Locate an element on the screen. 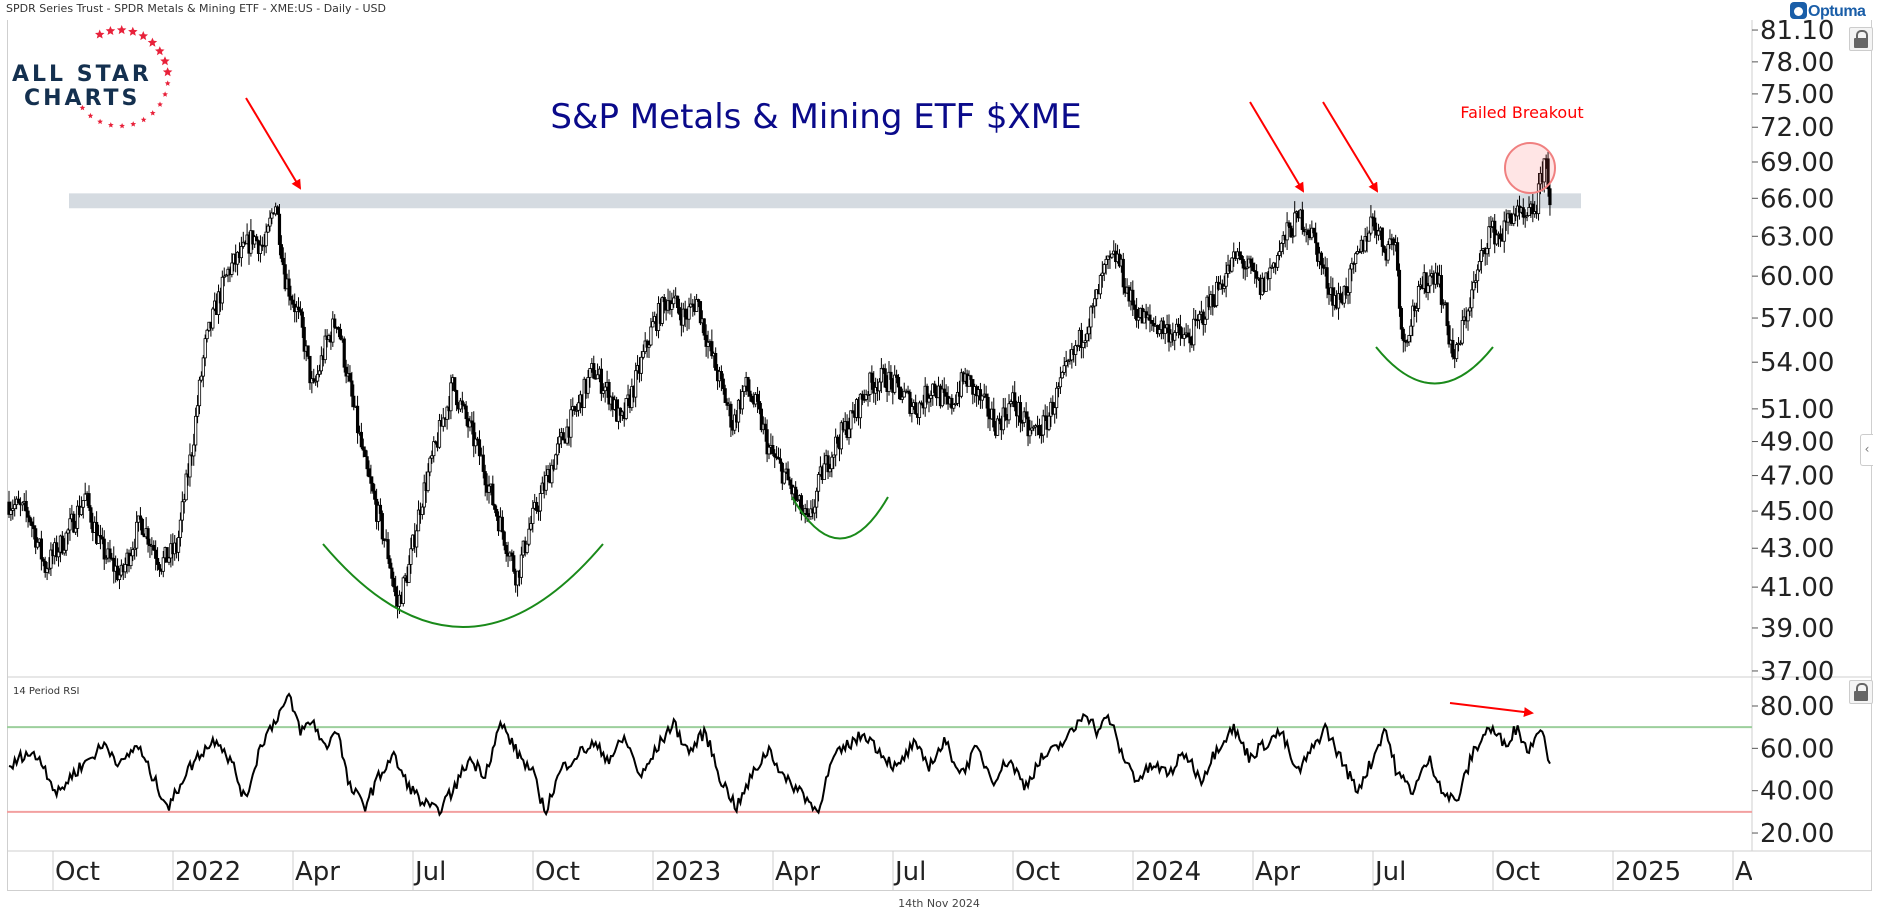  rsi-axis-lock-button is located at coordinates (1861, 692).